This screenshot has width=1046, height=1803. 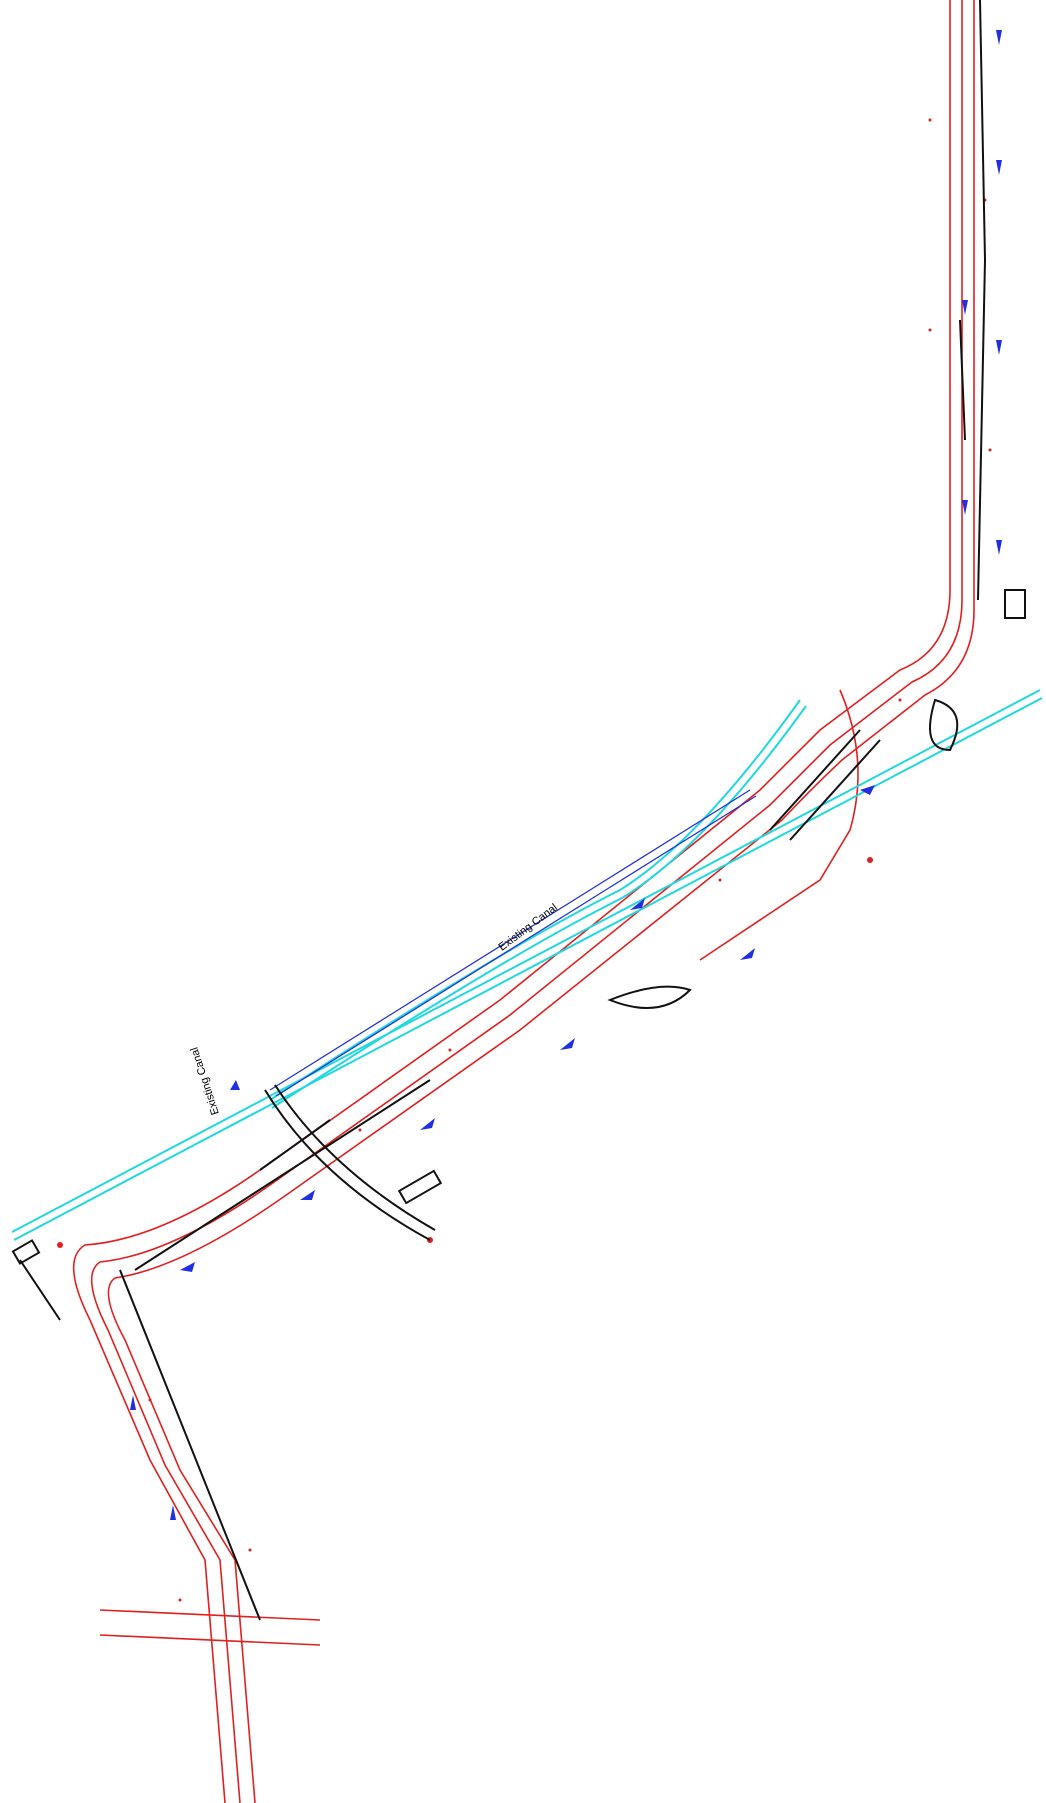 I want to click on canal-label: Existing Canal, so click(x=205, y=1081).